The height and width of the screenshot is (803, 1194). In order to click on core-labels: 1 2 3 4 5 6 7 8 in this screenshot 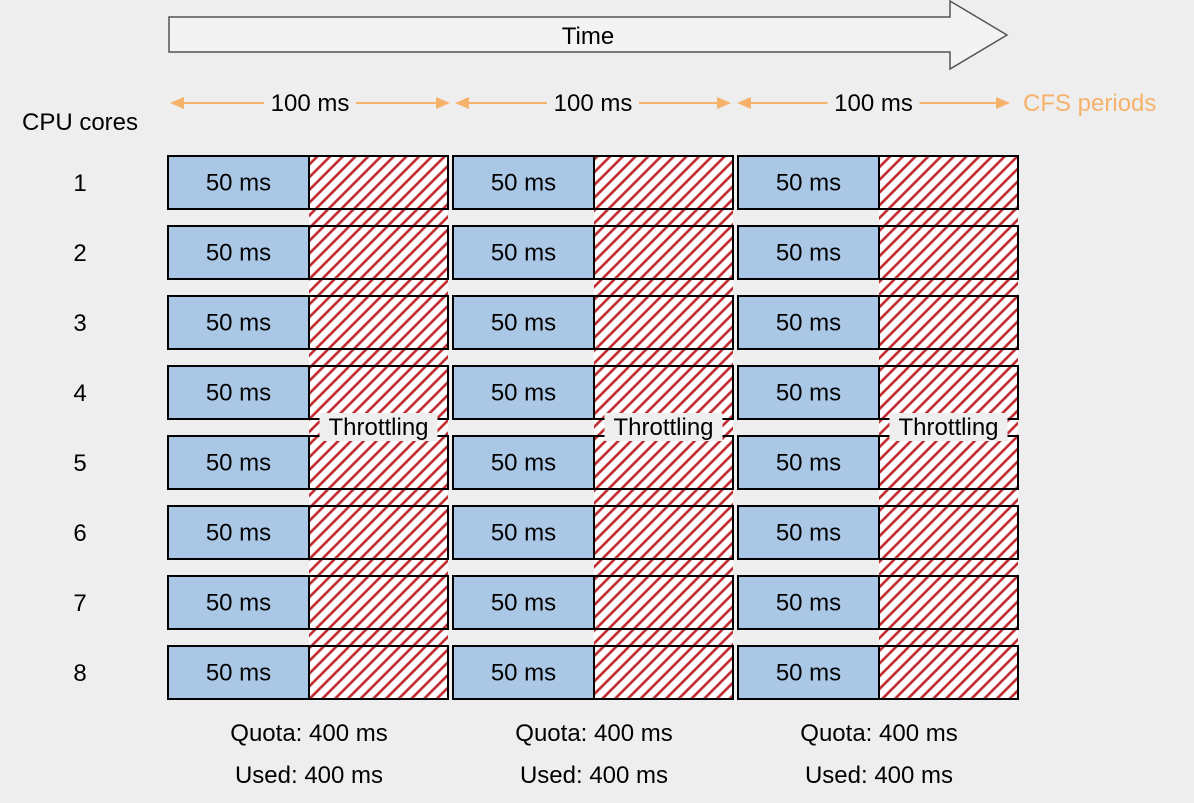, I will do `click(79, 428)`.